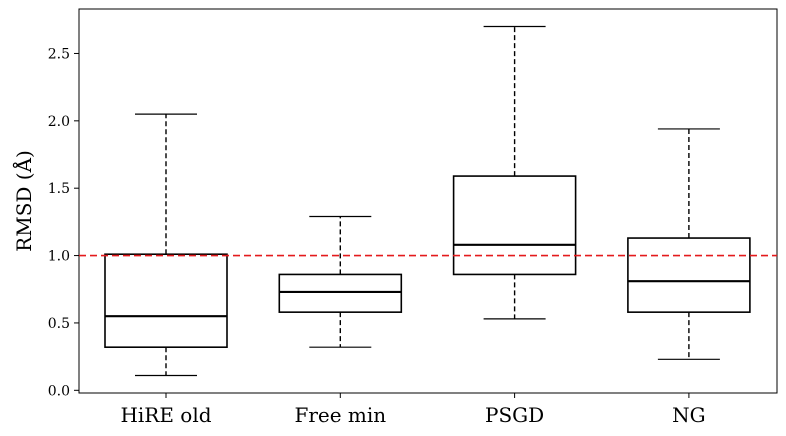 Image resolution: width=786 pixels, height=436 pixels. Describe the element at coordinates (59, 391) in the screenshot. I see `y-tick-label: 0.0` at that location.